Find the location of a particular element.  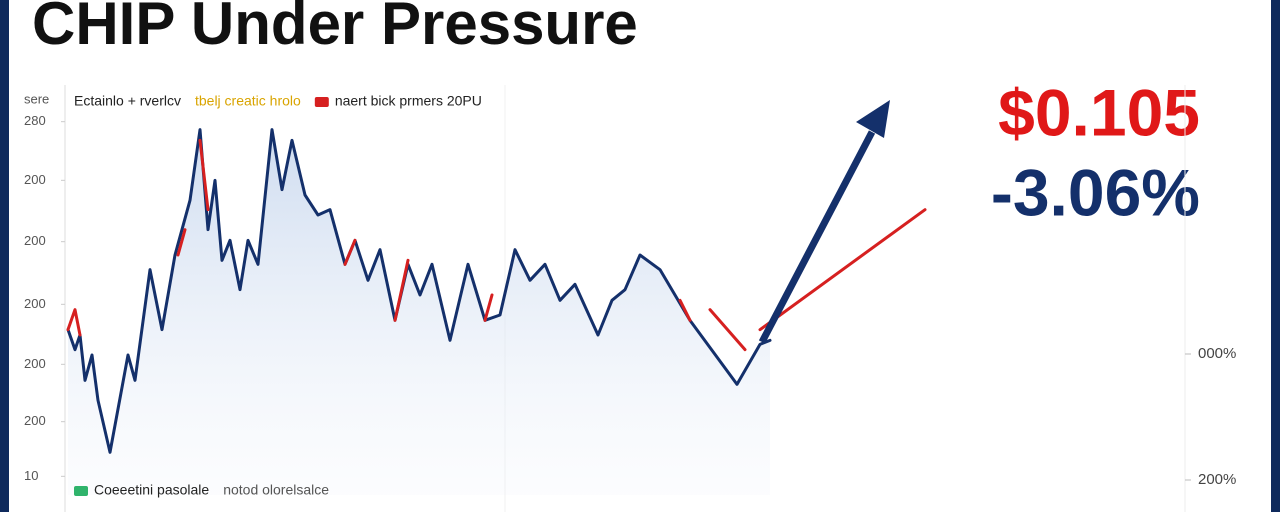

price: $0.105 is located at coordinates (1099, 112).